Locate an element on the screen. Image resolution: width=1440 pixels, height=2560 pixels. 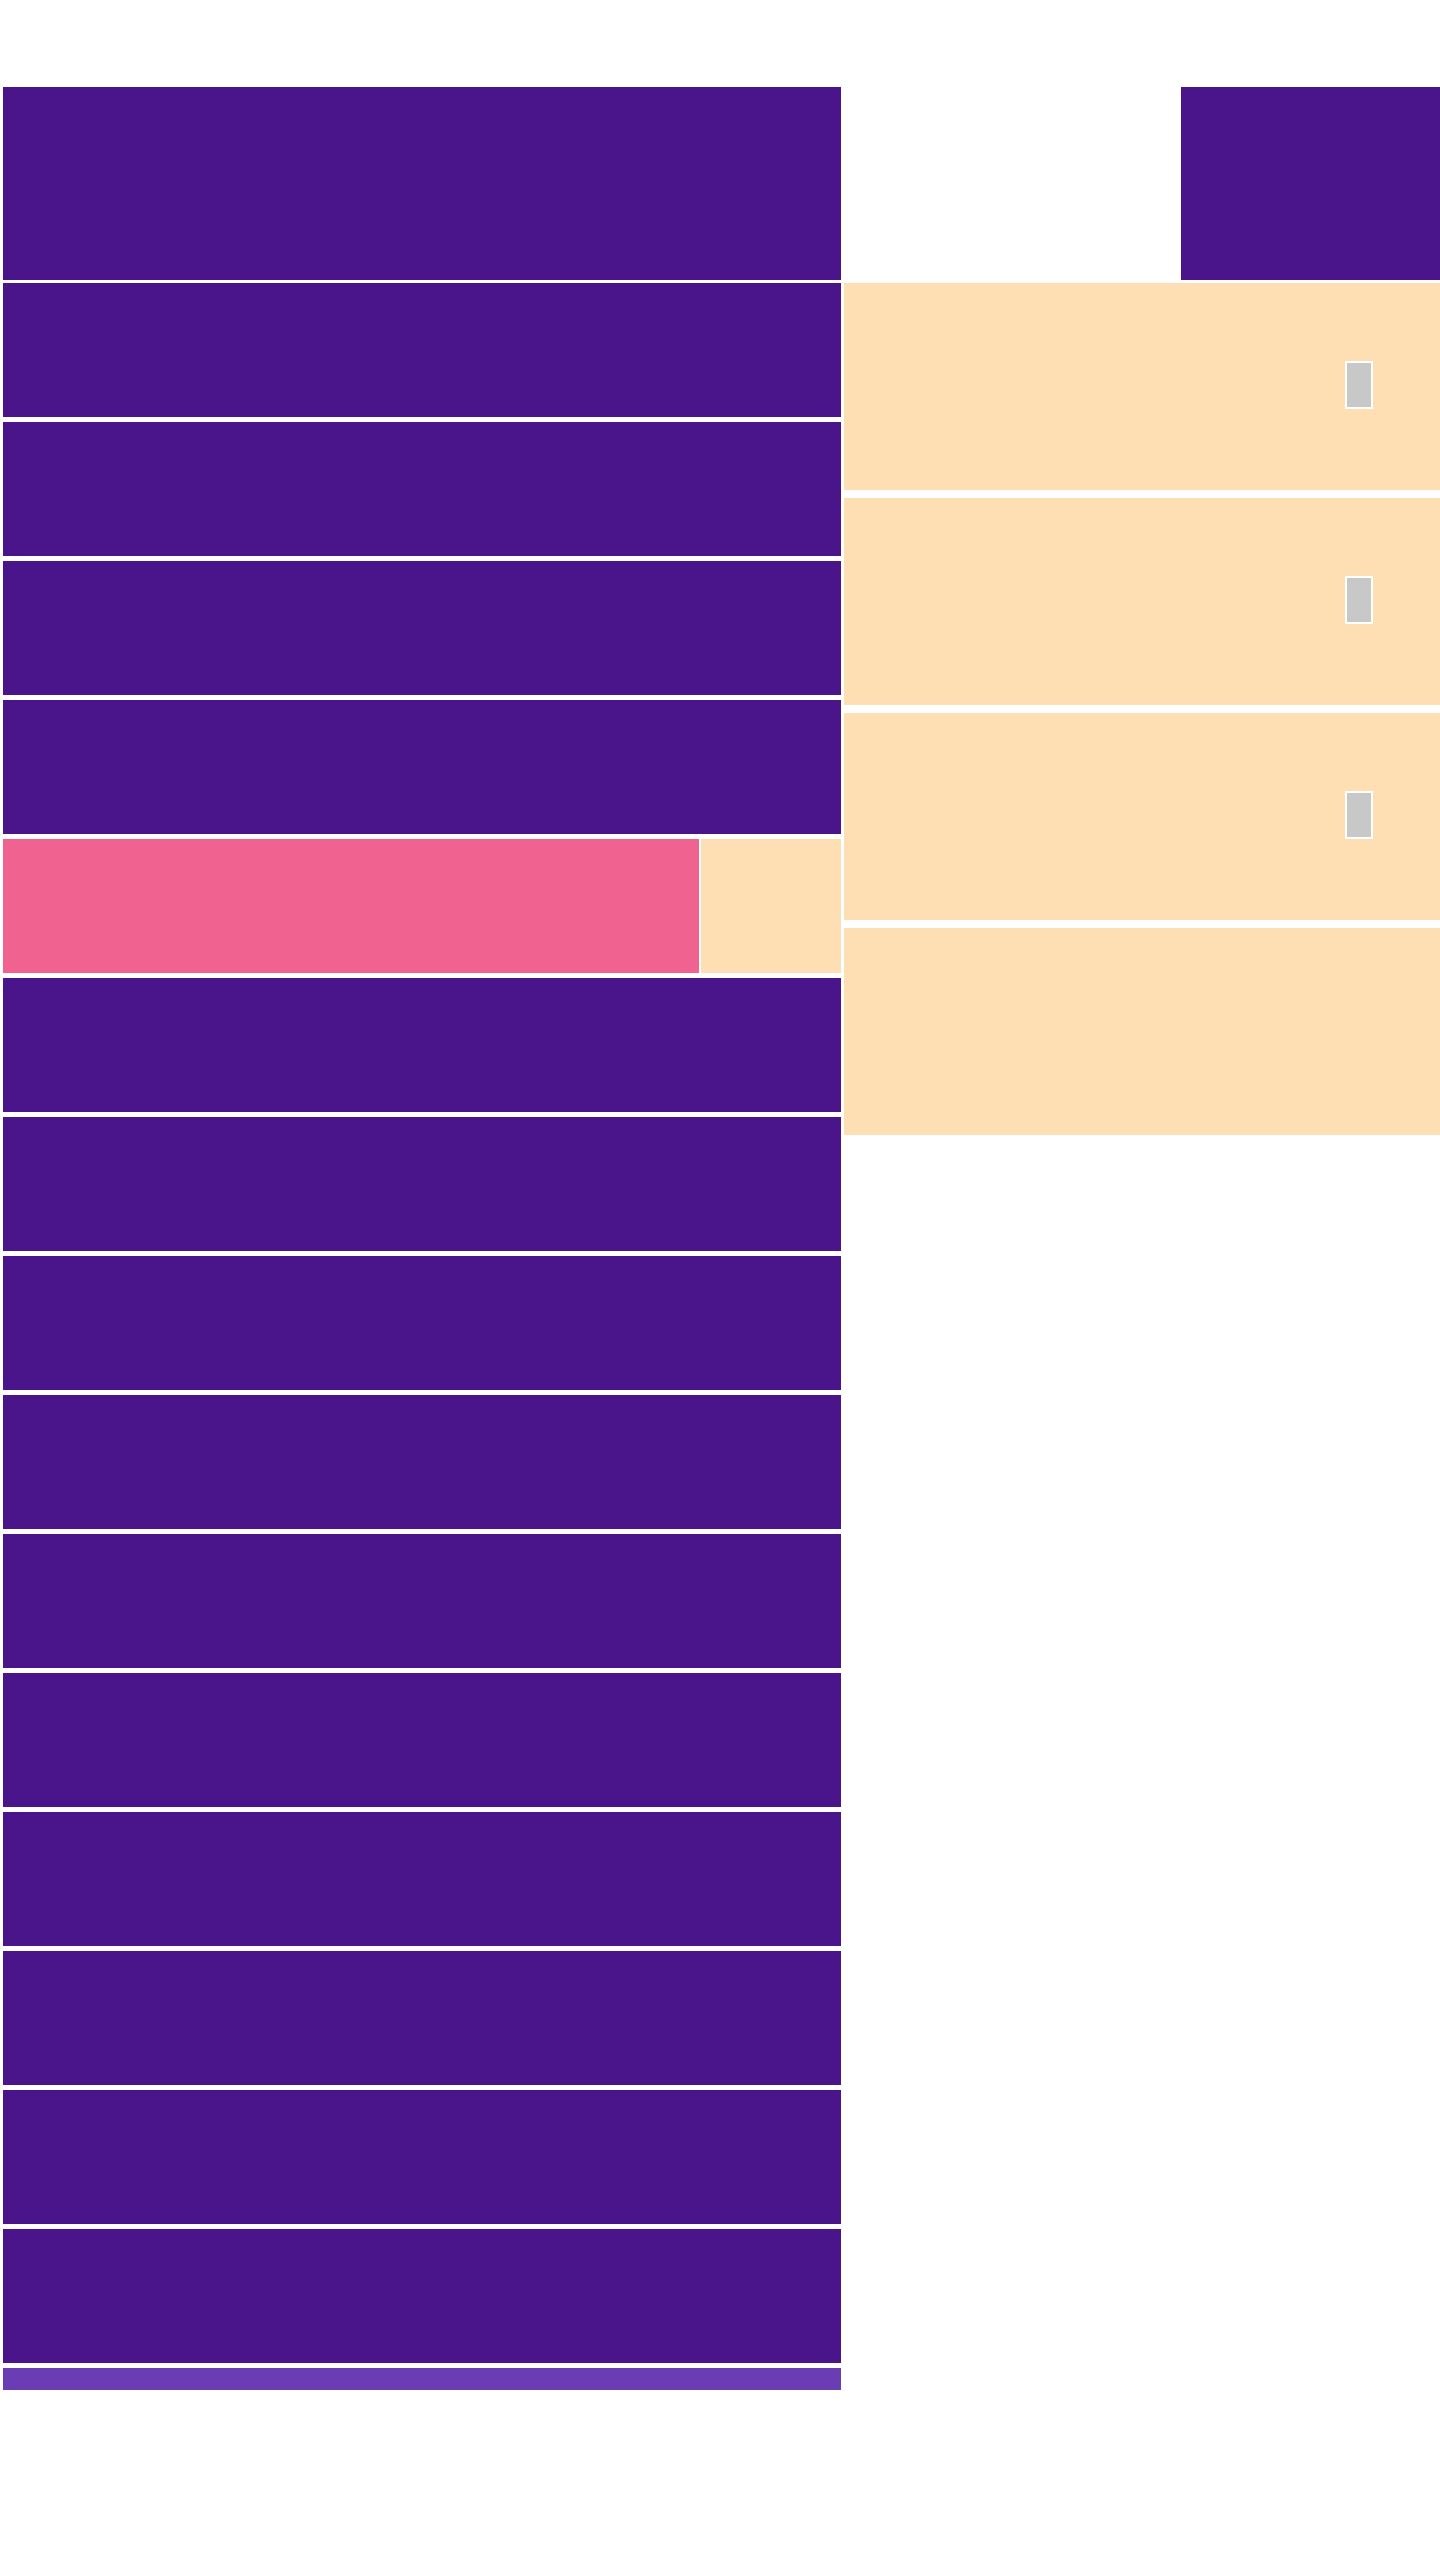
footer-strip is located at coordinates (422, 2379).